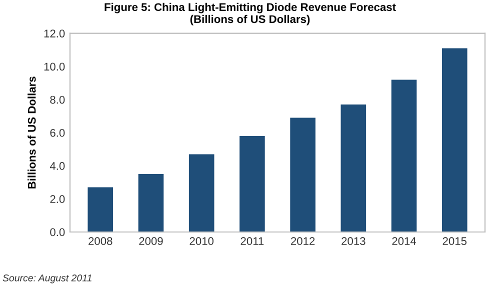 The width and height of the screenshot is (500, 290). Describe the element at coordinates (57, 132) in the screenshot. I see `y-tick-label: 6.0` at that location.